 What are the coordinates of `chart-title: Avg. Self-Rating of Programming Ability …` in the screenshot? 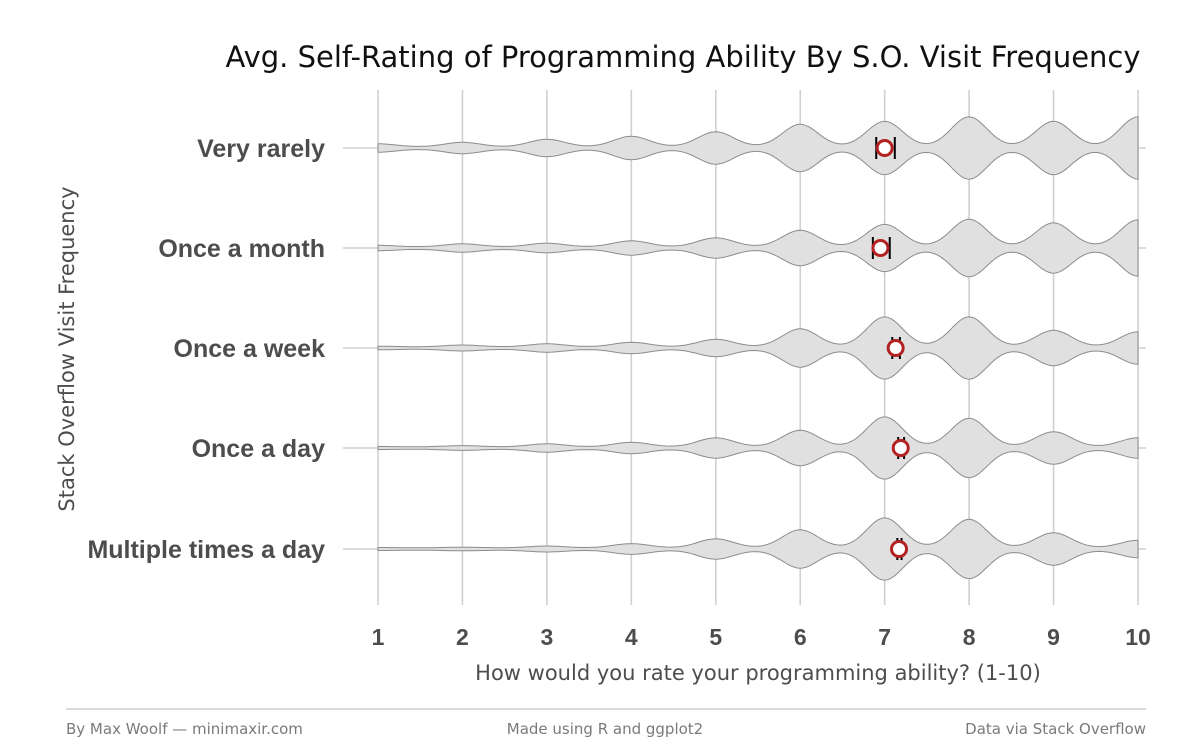 It's located at (682, 57).